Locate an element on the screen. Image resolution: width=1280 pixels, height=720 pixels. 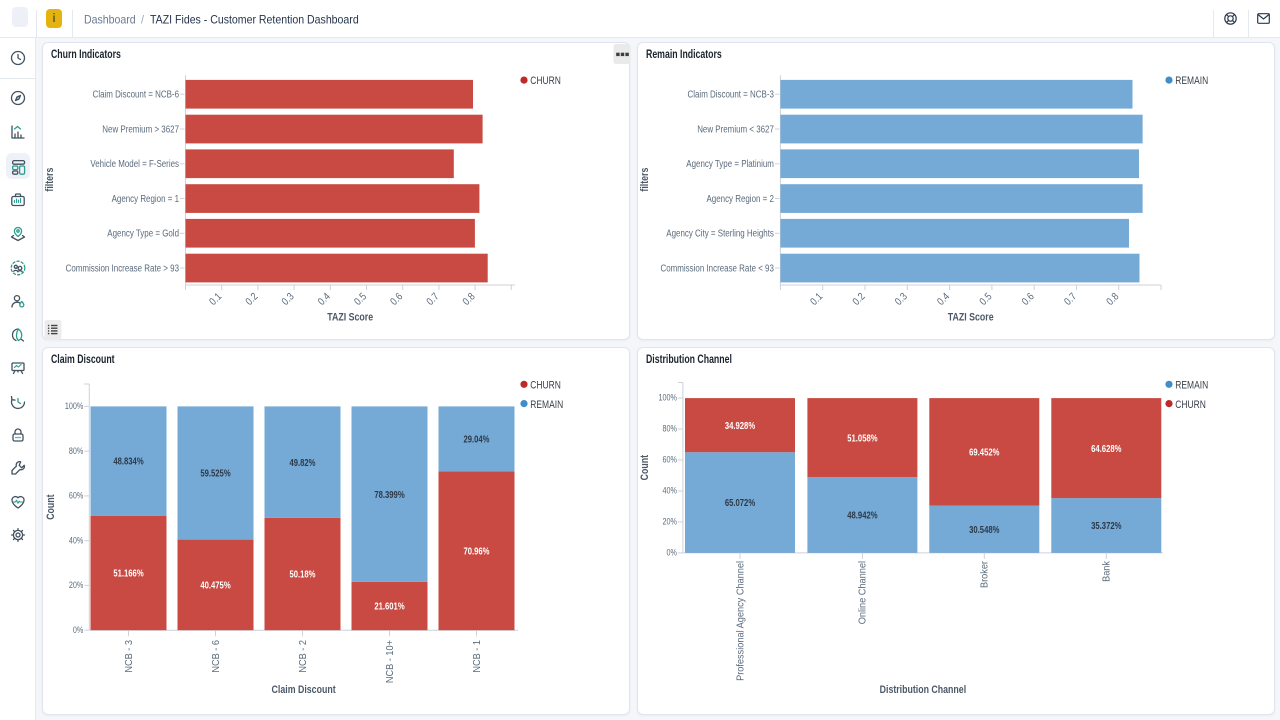
svg-text: Claim Discount = NCB-3 is located at coordinates (731, 95).